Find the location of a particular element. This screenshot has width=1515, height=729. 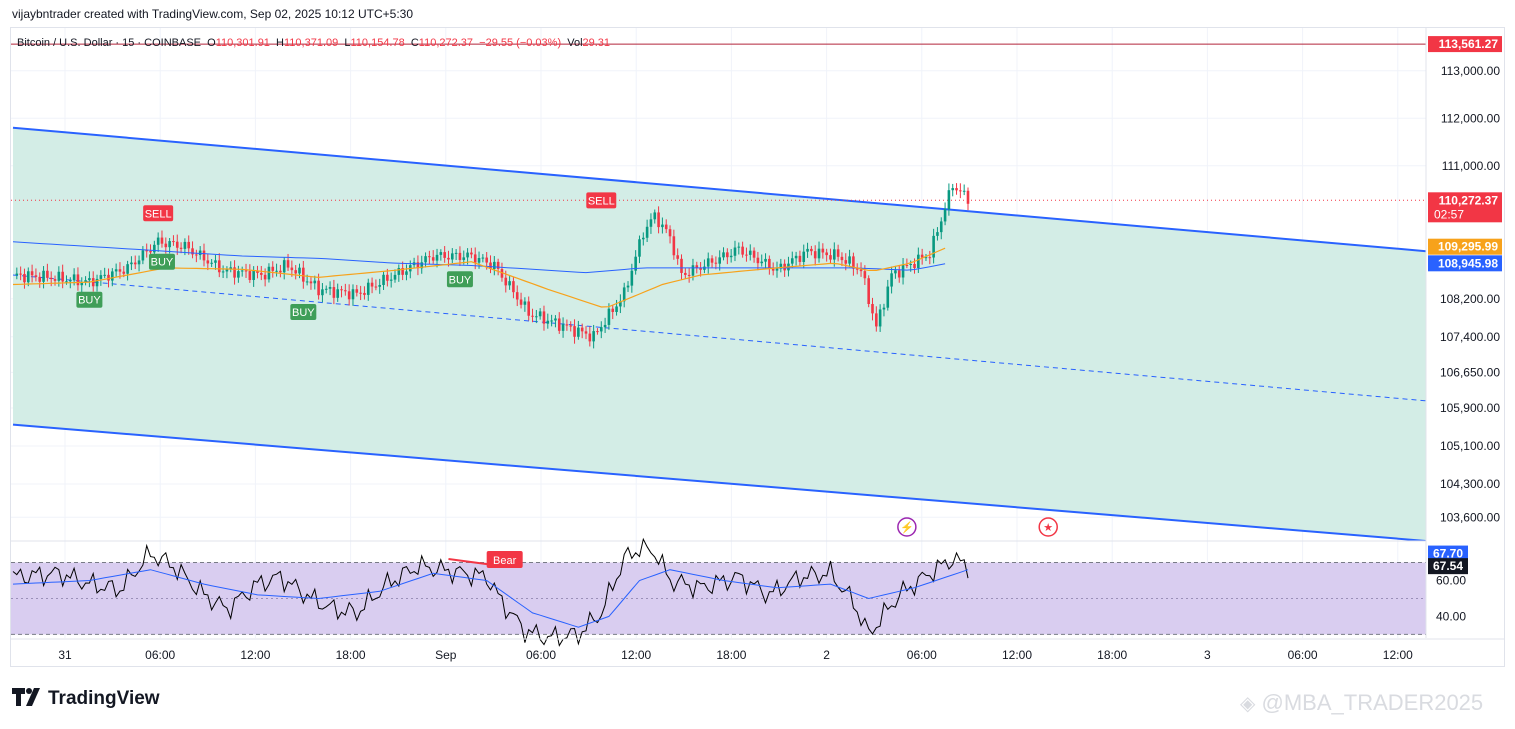

price-tick-label: 113,000.00 is located at coordinates (1470, 71).